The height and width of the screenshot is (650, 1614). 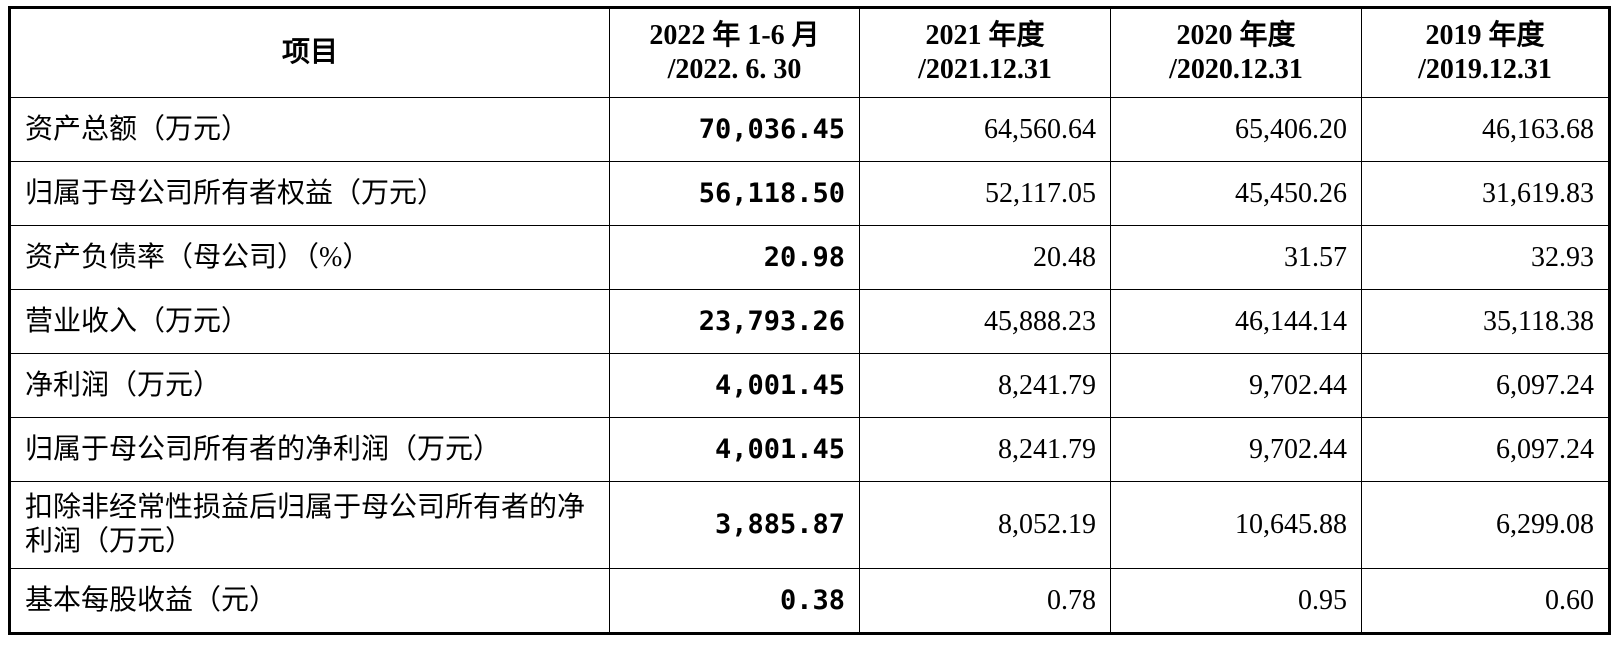 What do you see at coordinates (985, 525) in the screenshot?
I see `value-cell: 8,052.19` at bounding box center [985, 525].